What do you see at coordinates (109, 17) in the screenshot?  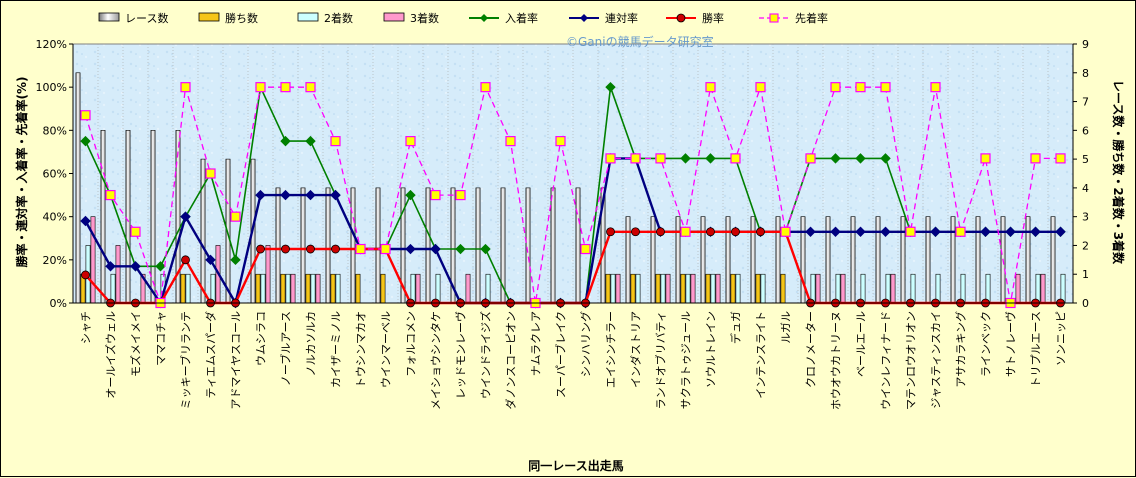 I see `legend-swatch-レース数` at bounding box center [109, 17].